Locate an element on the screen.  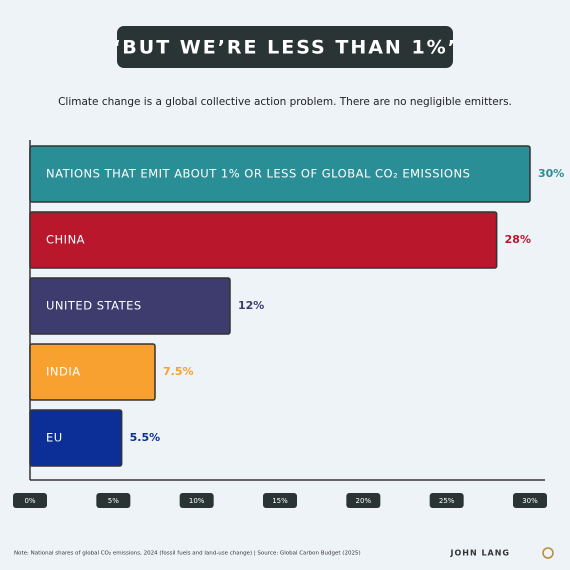
chart-title: ‘BUT WE’RE LESS THAN 1%’ is located at coordinates (285, 48).